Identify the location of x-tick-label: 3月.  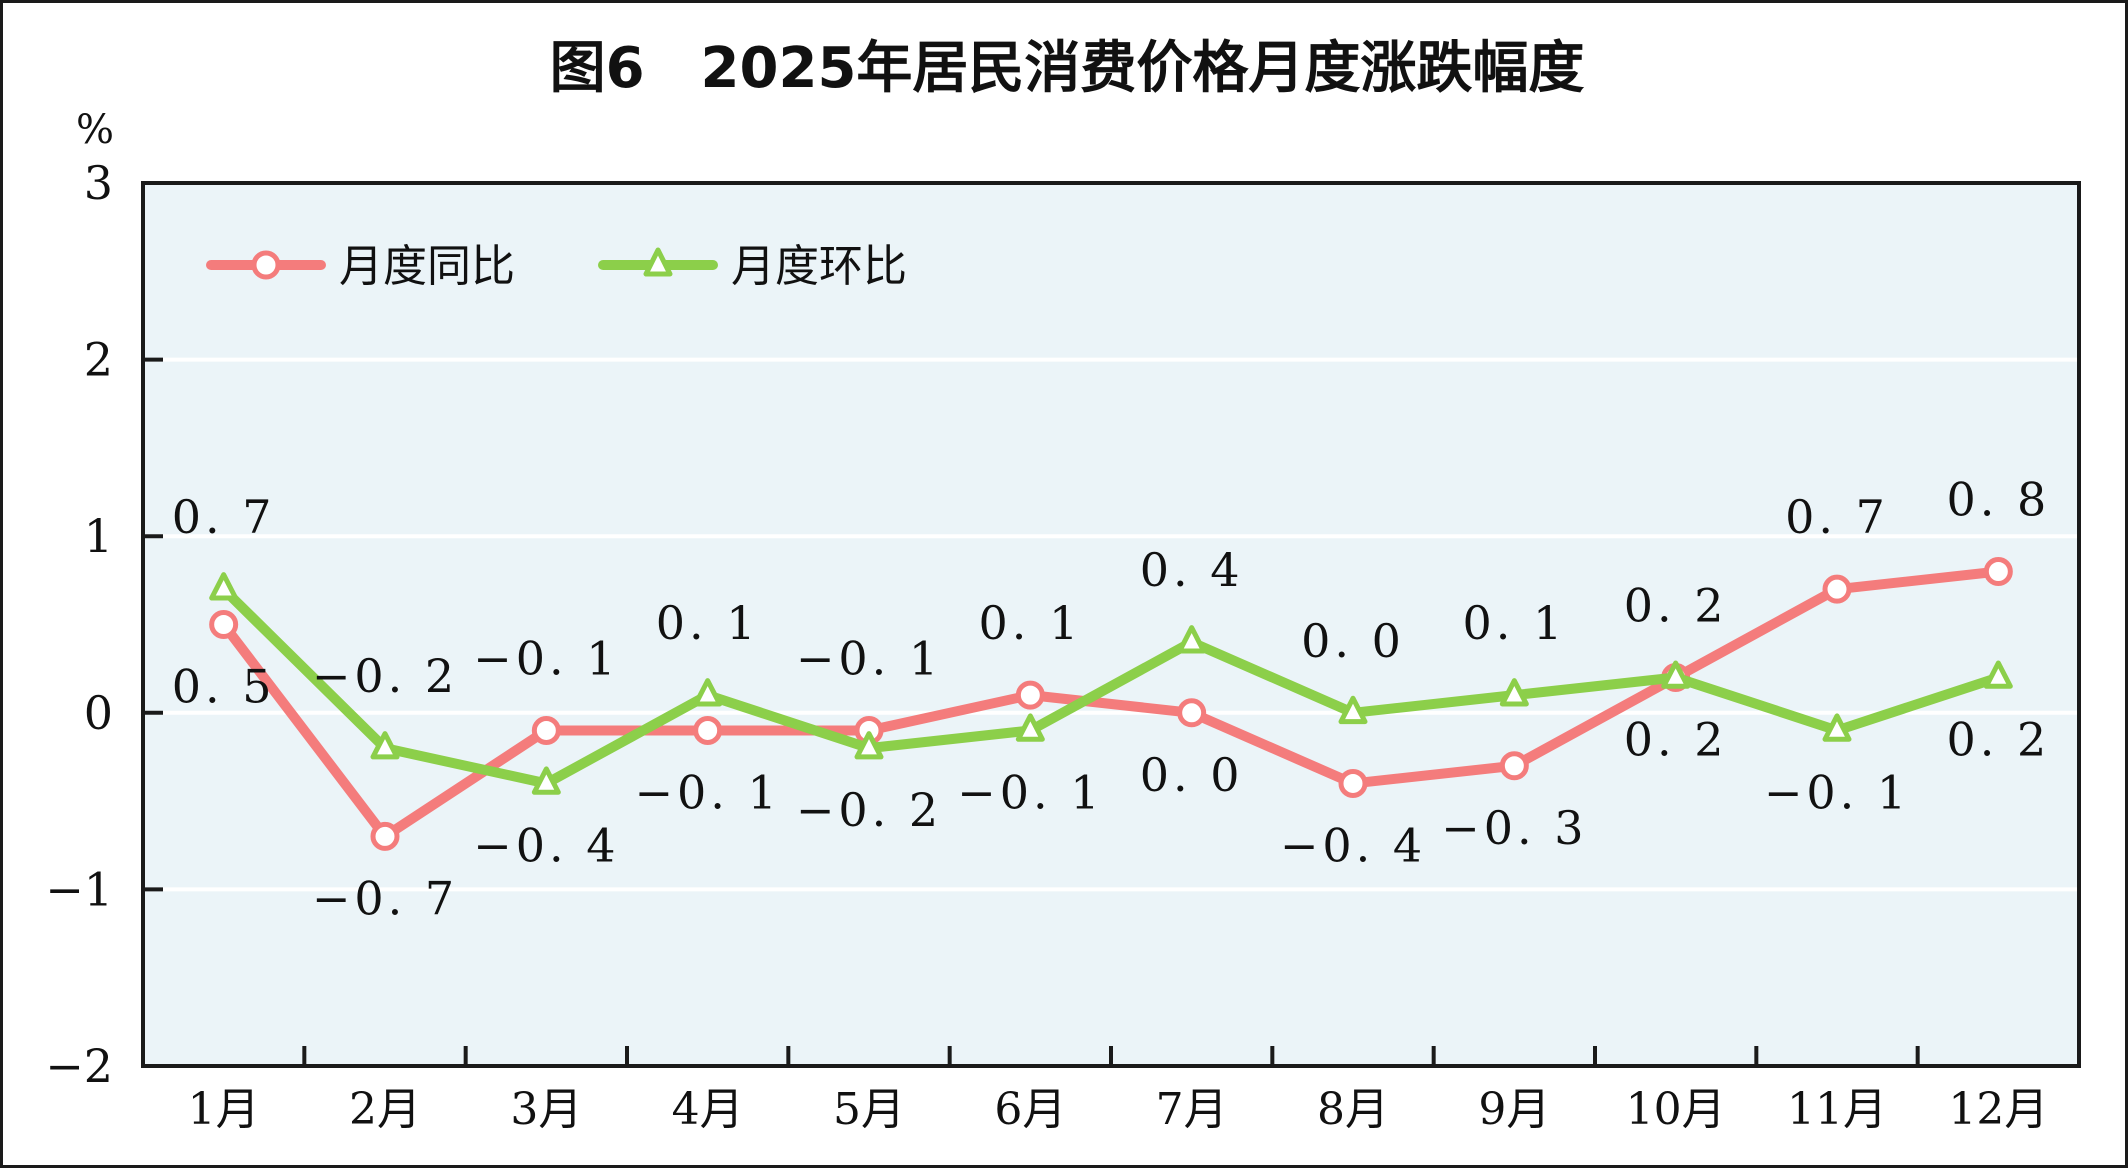
(546, 1109).